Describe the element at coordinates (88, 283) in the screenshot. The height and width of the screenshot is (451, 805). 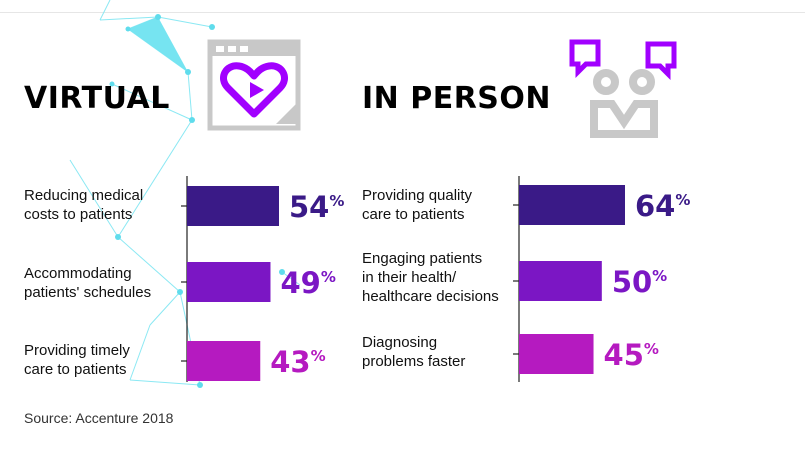
I see `virtual-label-2: Accommodating patients' schedules` at that location.